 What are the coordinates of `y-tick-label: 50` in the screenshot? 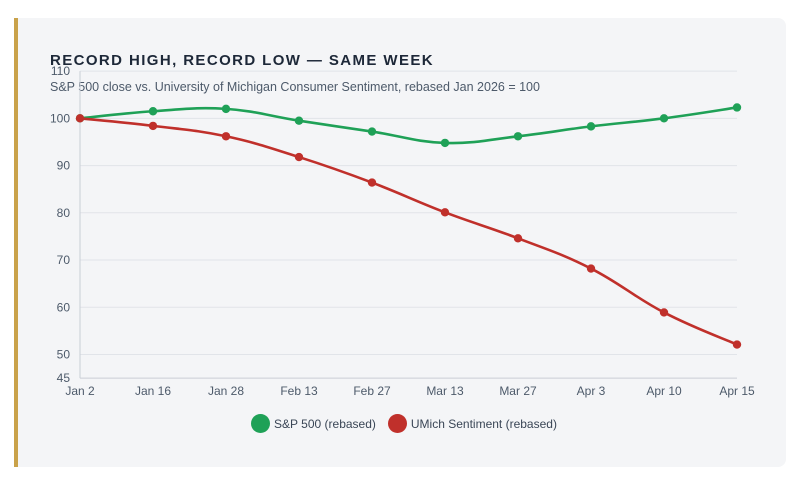 It's located at (64, 355).